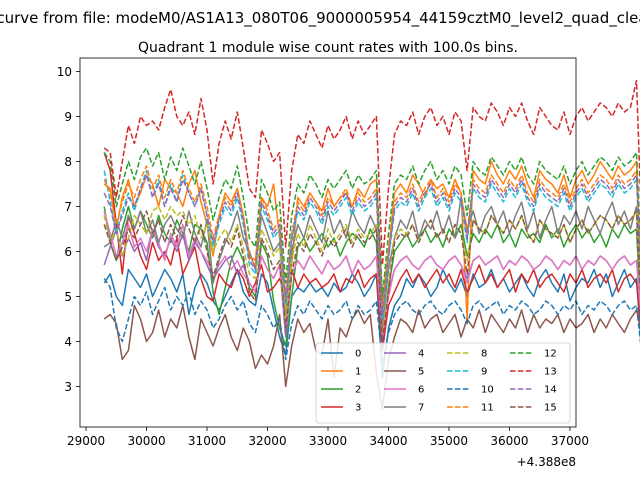 The height and width of the screenshot is (480, 640). What do you see at coordinates (146, 441) in the screenshot?
I see `x-tick-label: 30000` at bounding box center [146, 441].